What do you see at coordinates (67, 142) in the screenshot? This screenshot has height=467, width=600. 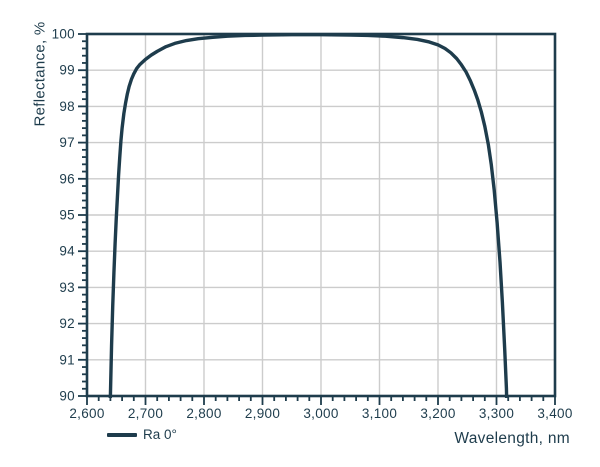 I see `y-tick-label: 97` at bounding box center [67, 142].